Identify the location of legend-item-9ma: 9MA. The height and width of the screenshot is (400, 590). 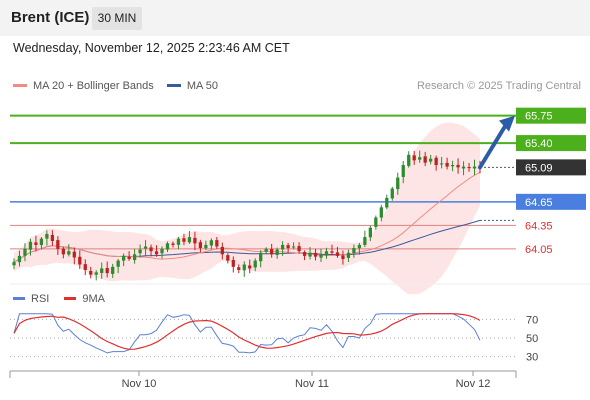
(84, 299).